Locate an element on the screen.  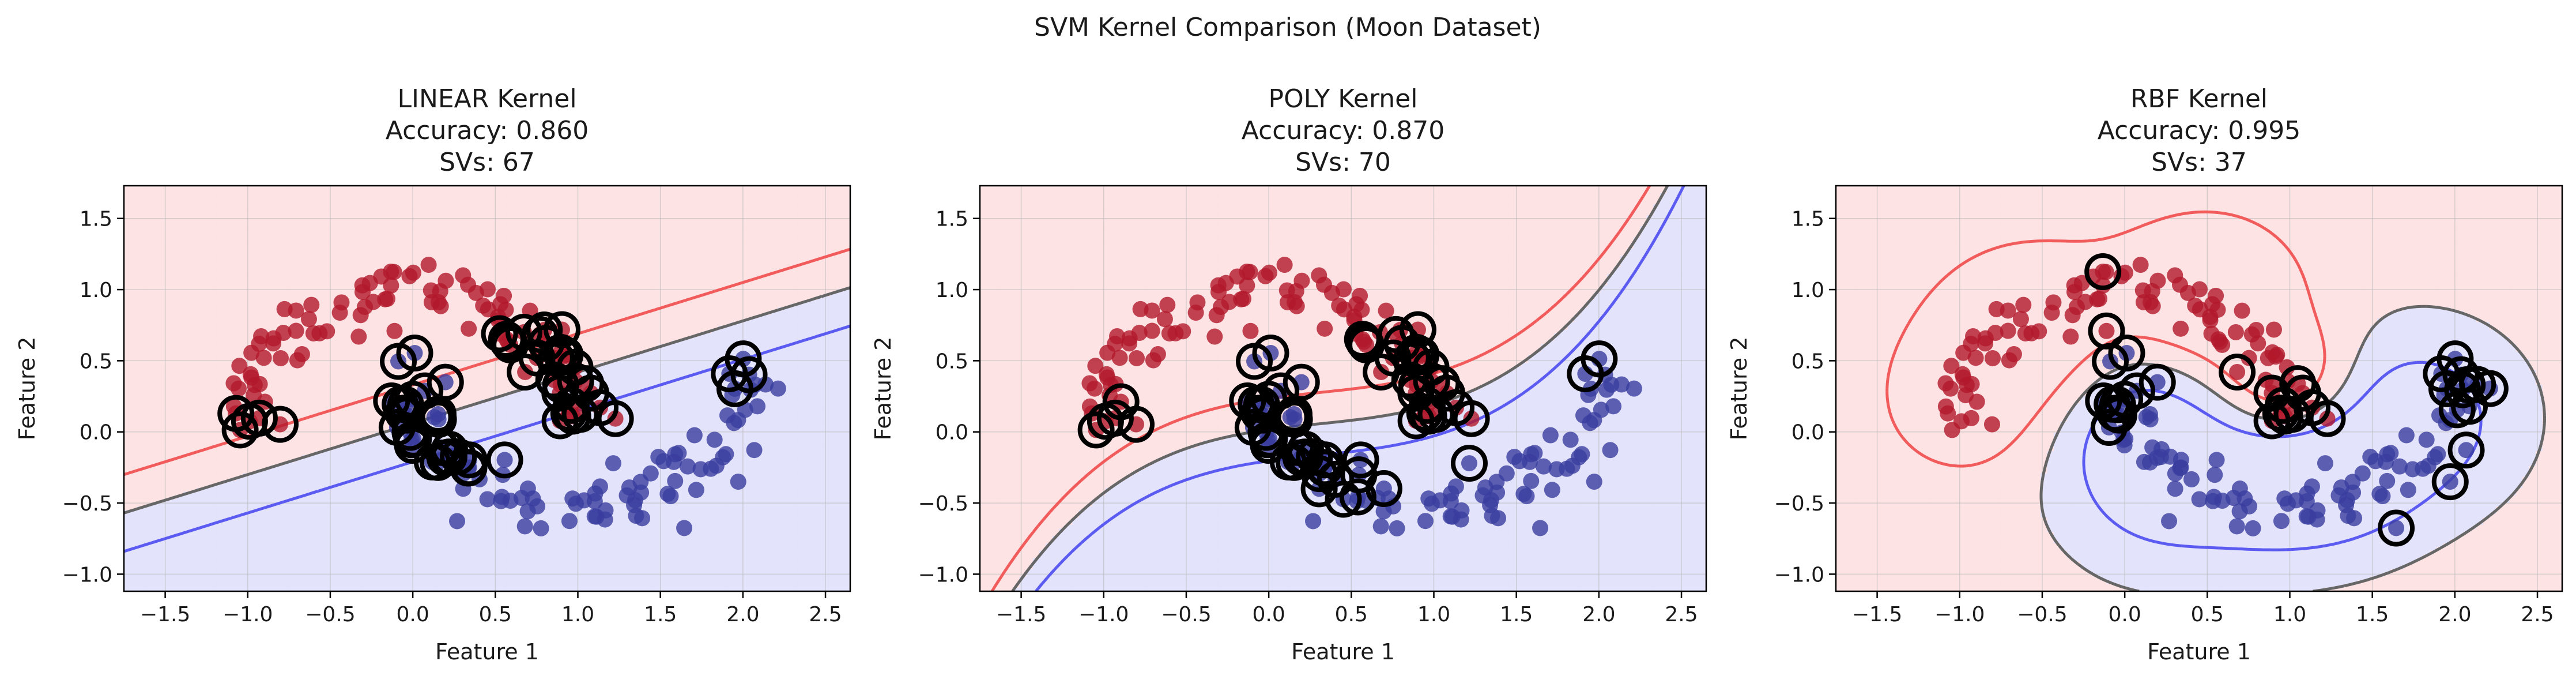
x-tick-label: −1.5 is located at coordinates (1877, 614).